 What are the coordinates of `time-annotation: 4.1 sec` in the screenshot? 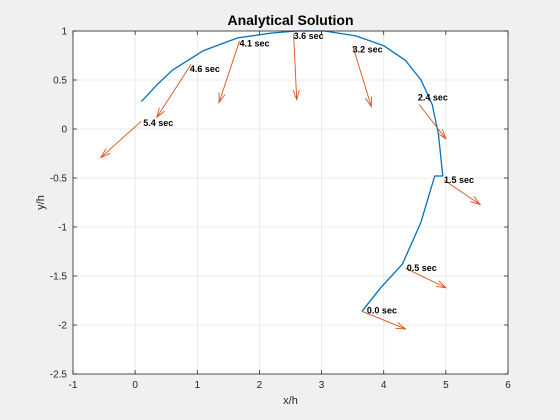 It's located at (255, 44).